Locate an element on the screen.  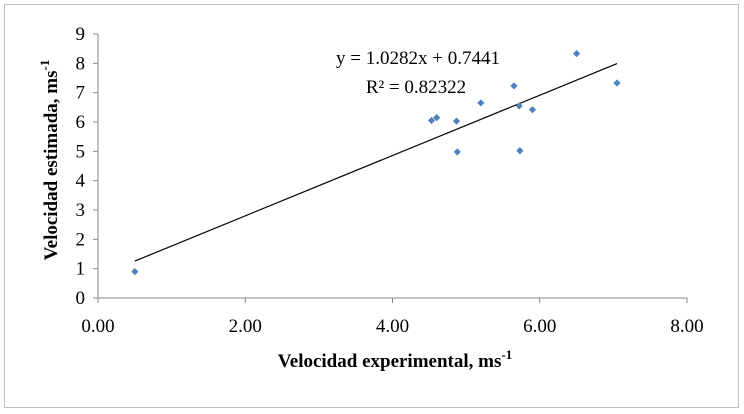
y-tick-label: 3 is located at coordinates (81, 210).